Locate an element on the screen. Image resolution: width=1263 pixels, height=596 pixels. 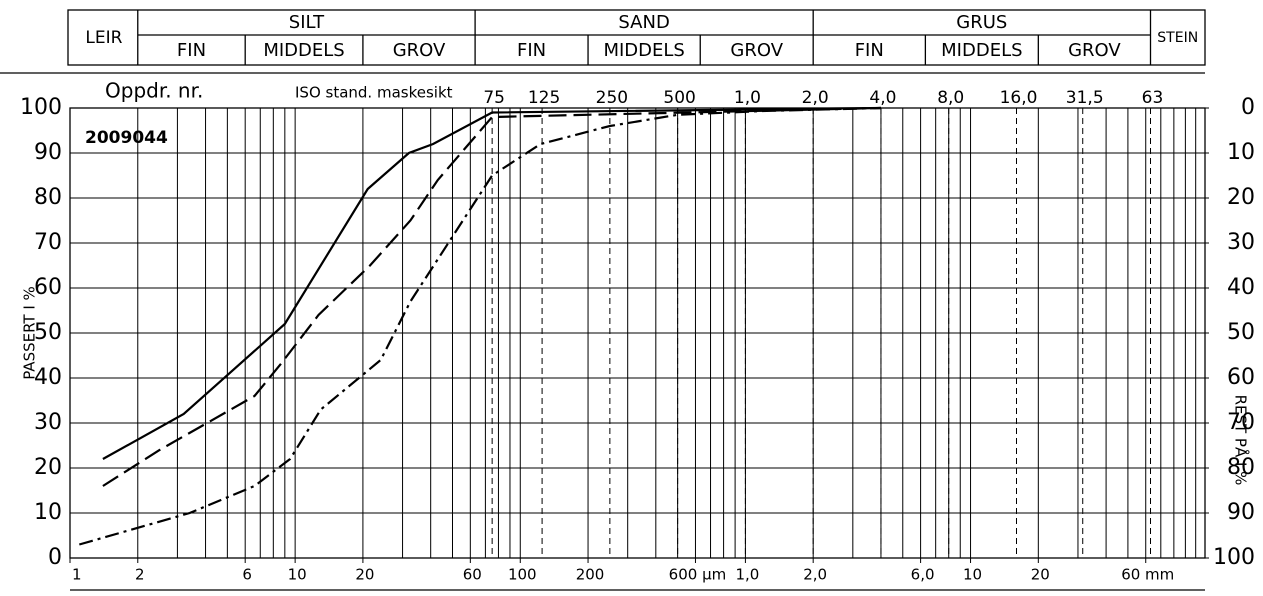
y2-tick-label: 100 is located at coordinates (1234, 557).